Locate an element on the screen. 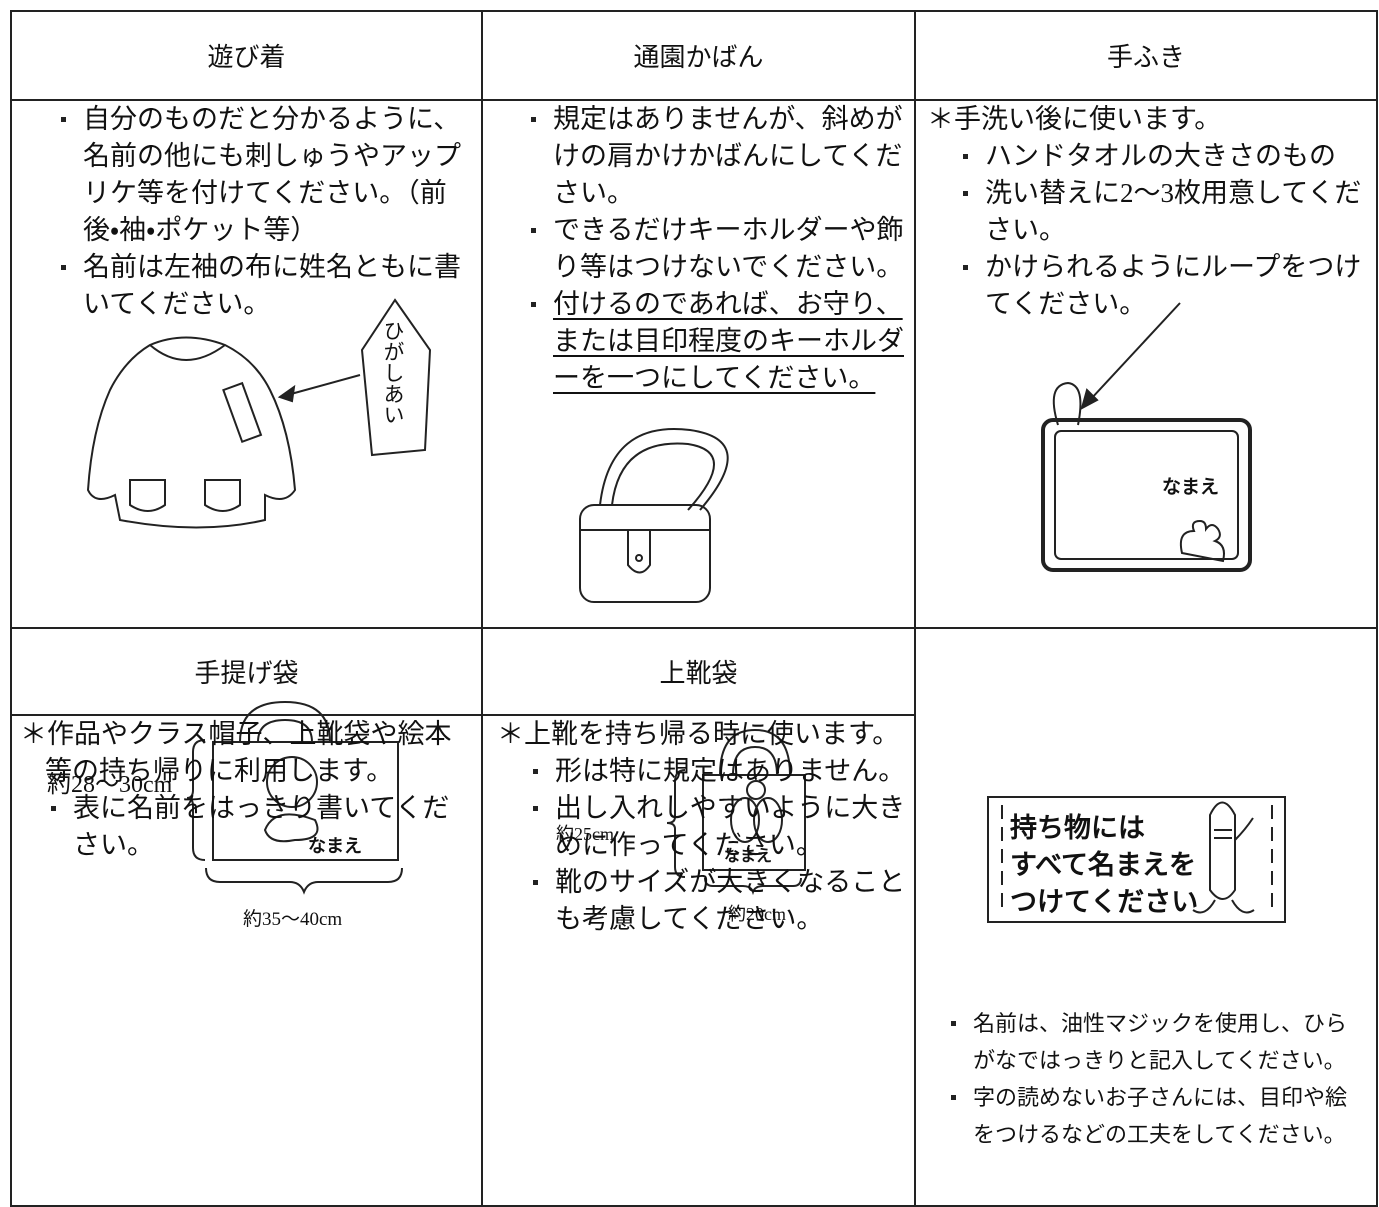  bullet: できるだけキーホルダーや飾り等はつけないでください。 is located at coordinates (717, 249).